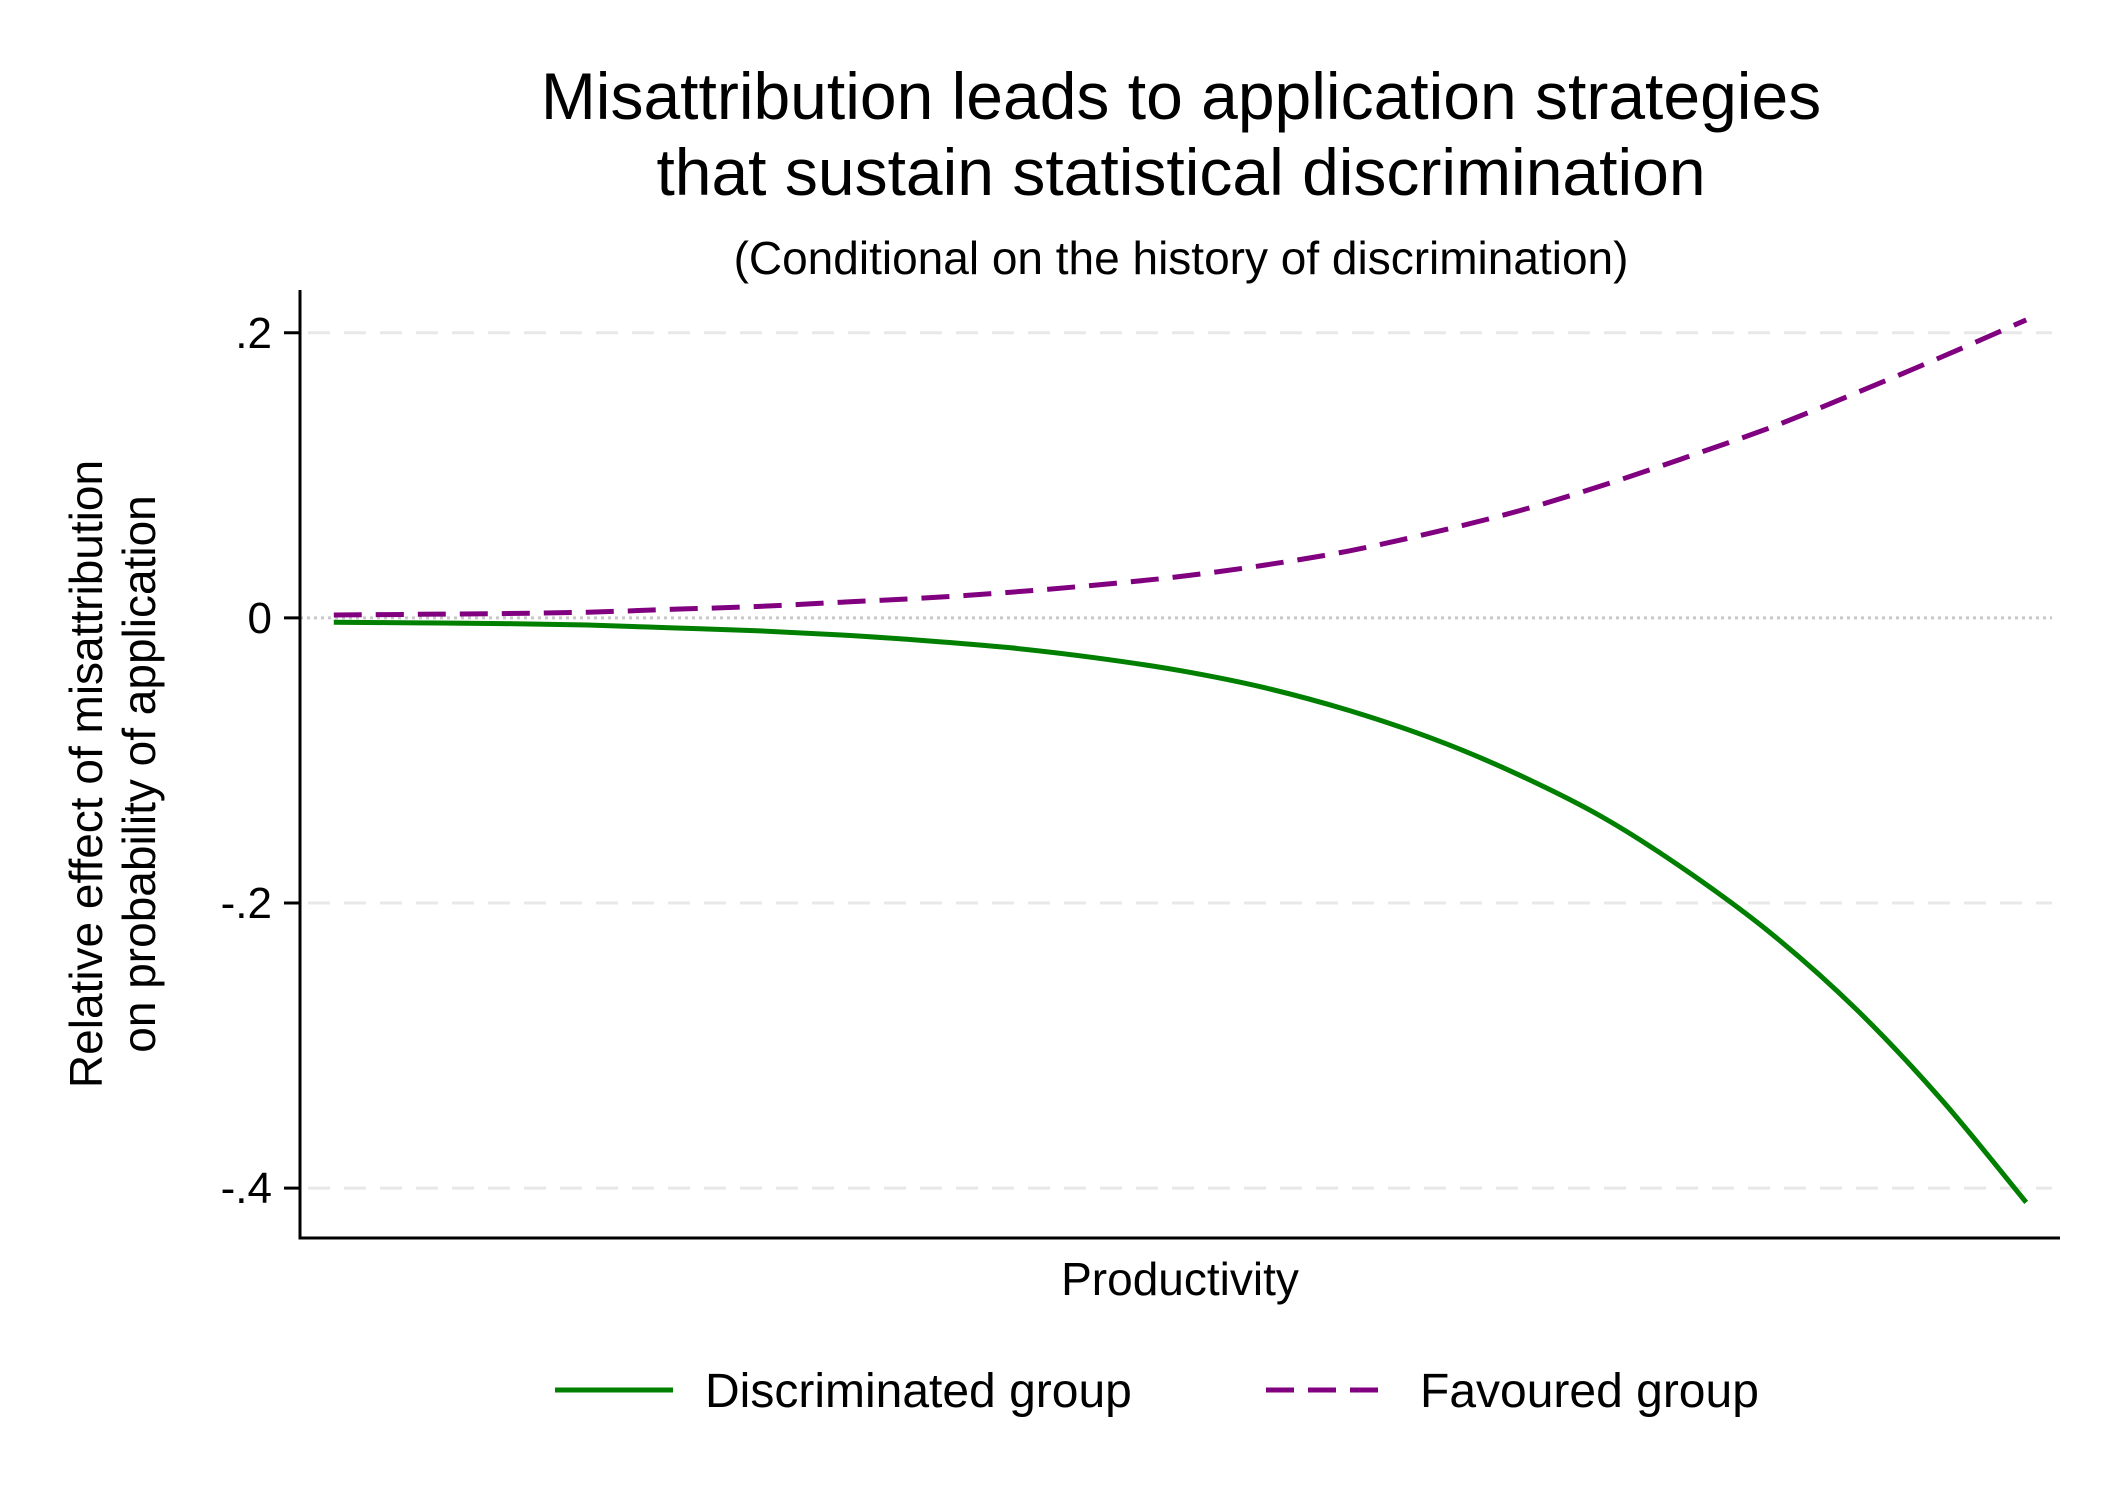 The image size is (2102, 1502). I want to click on y-tick-label: 0, so click(260, 618).